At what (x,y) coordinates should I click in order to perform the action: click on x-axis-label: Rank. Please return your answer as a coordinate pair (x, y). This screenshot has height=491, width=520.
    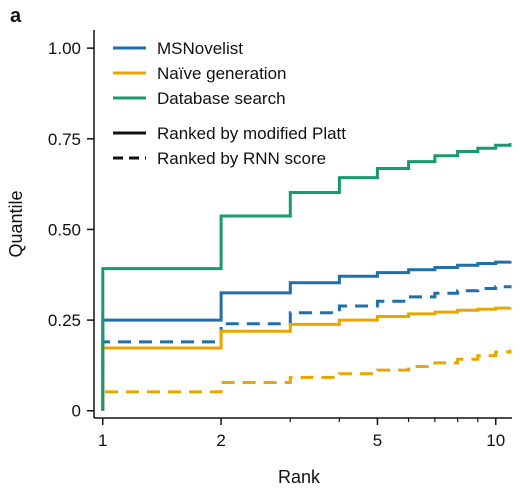
    Looking at the image, I should click on (299, 477).